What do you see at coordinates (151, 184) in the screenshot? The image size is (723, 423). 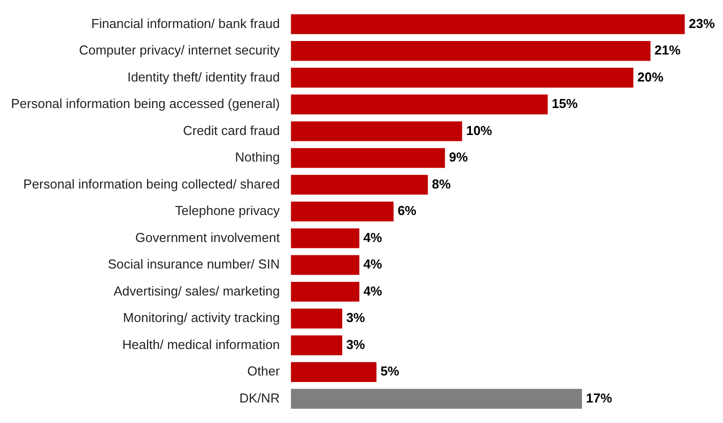 I see `y-tick-label: Personal information being collected/ shared` at bounding box center [151, 184].